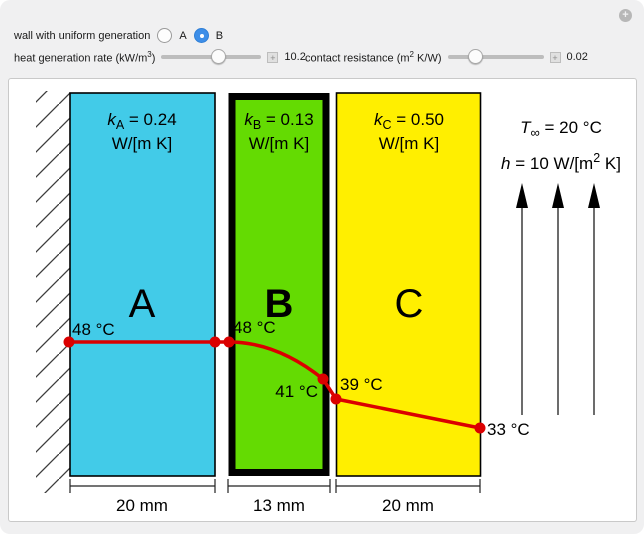  I want to click on convection-arrows, so click(558, 310).